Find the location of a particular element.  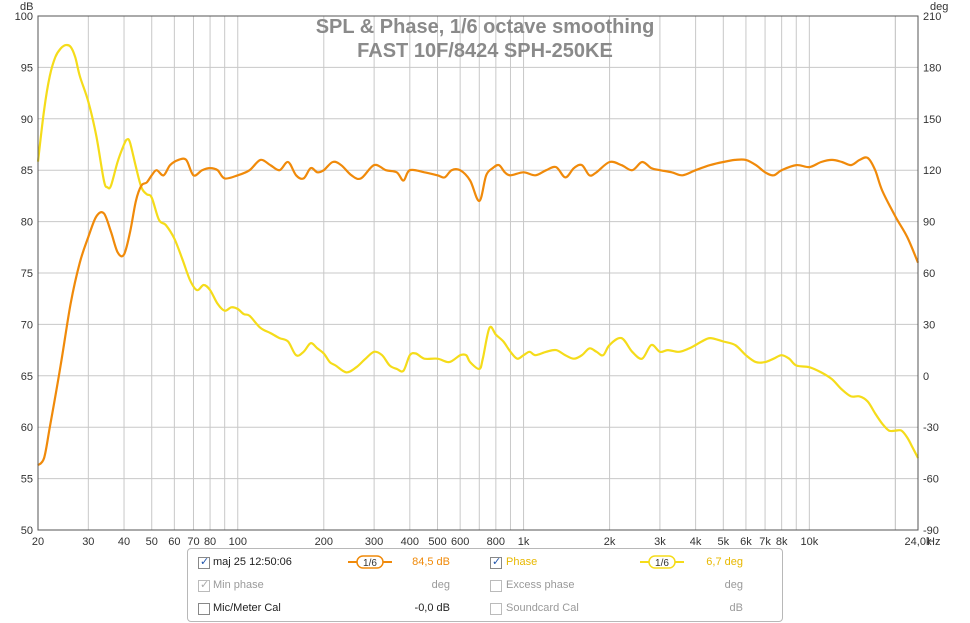

x-tick-label: 70 is located at coordinates (193, 542).